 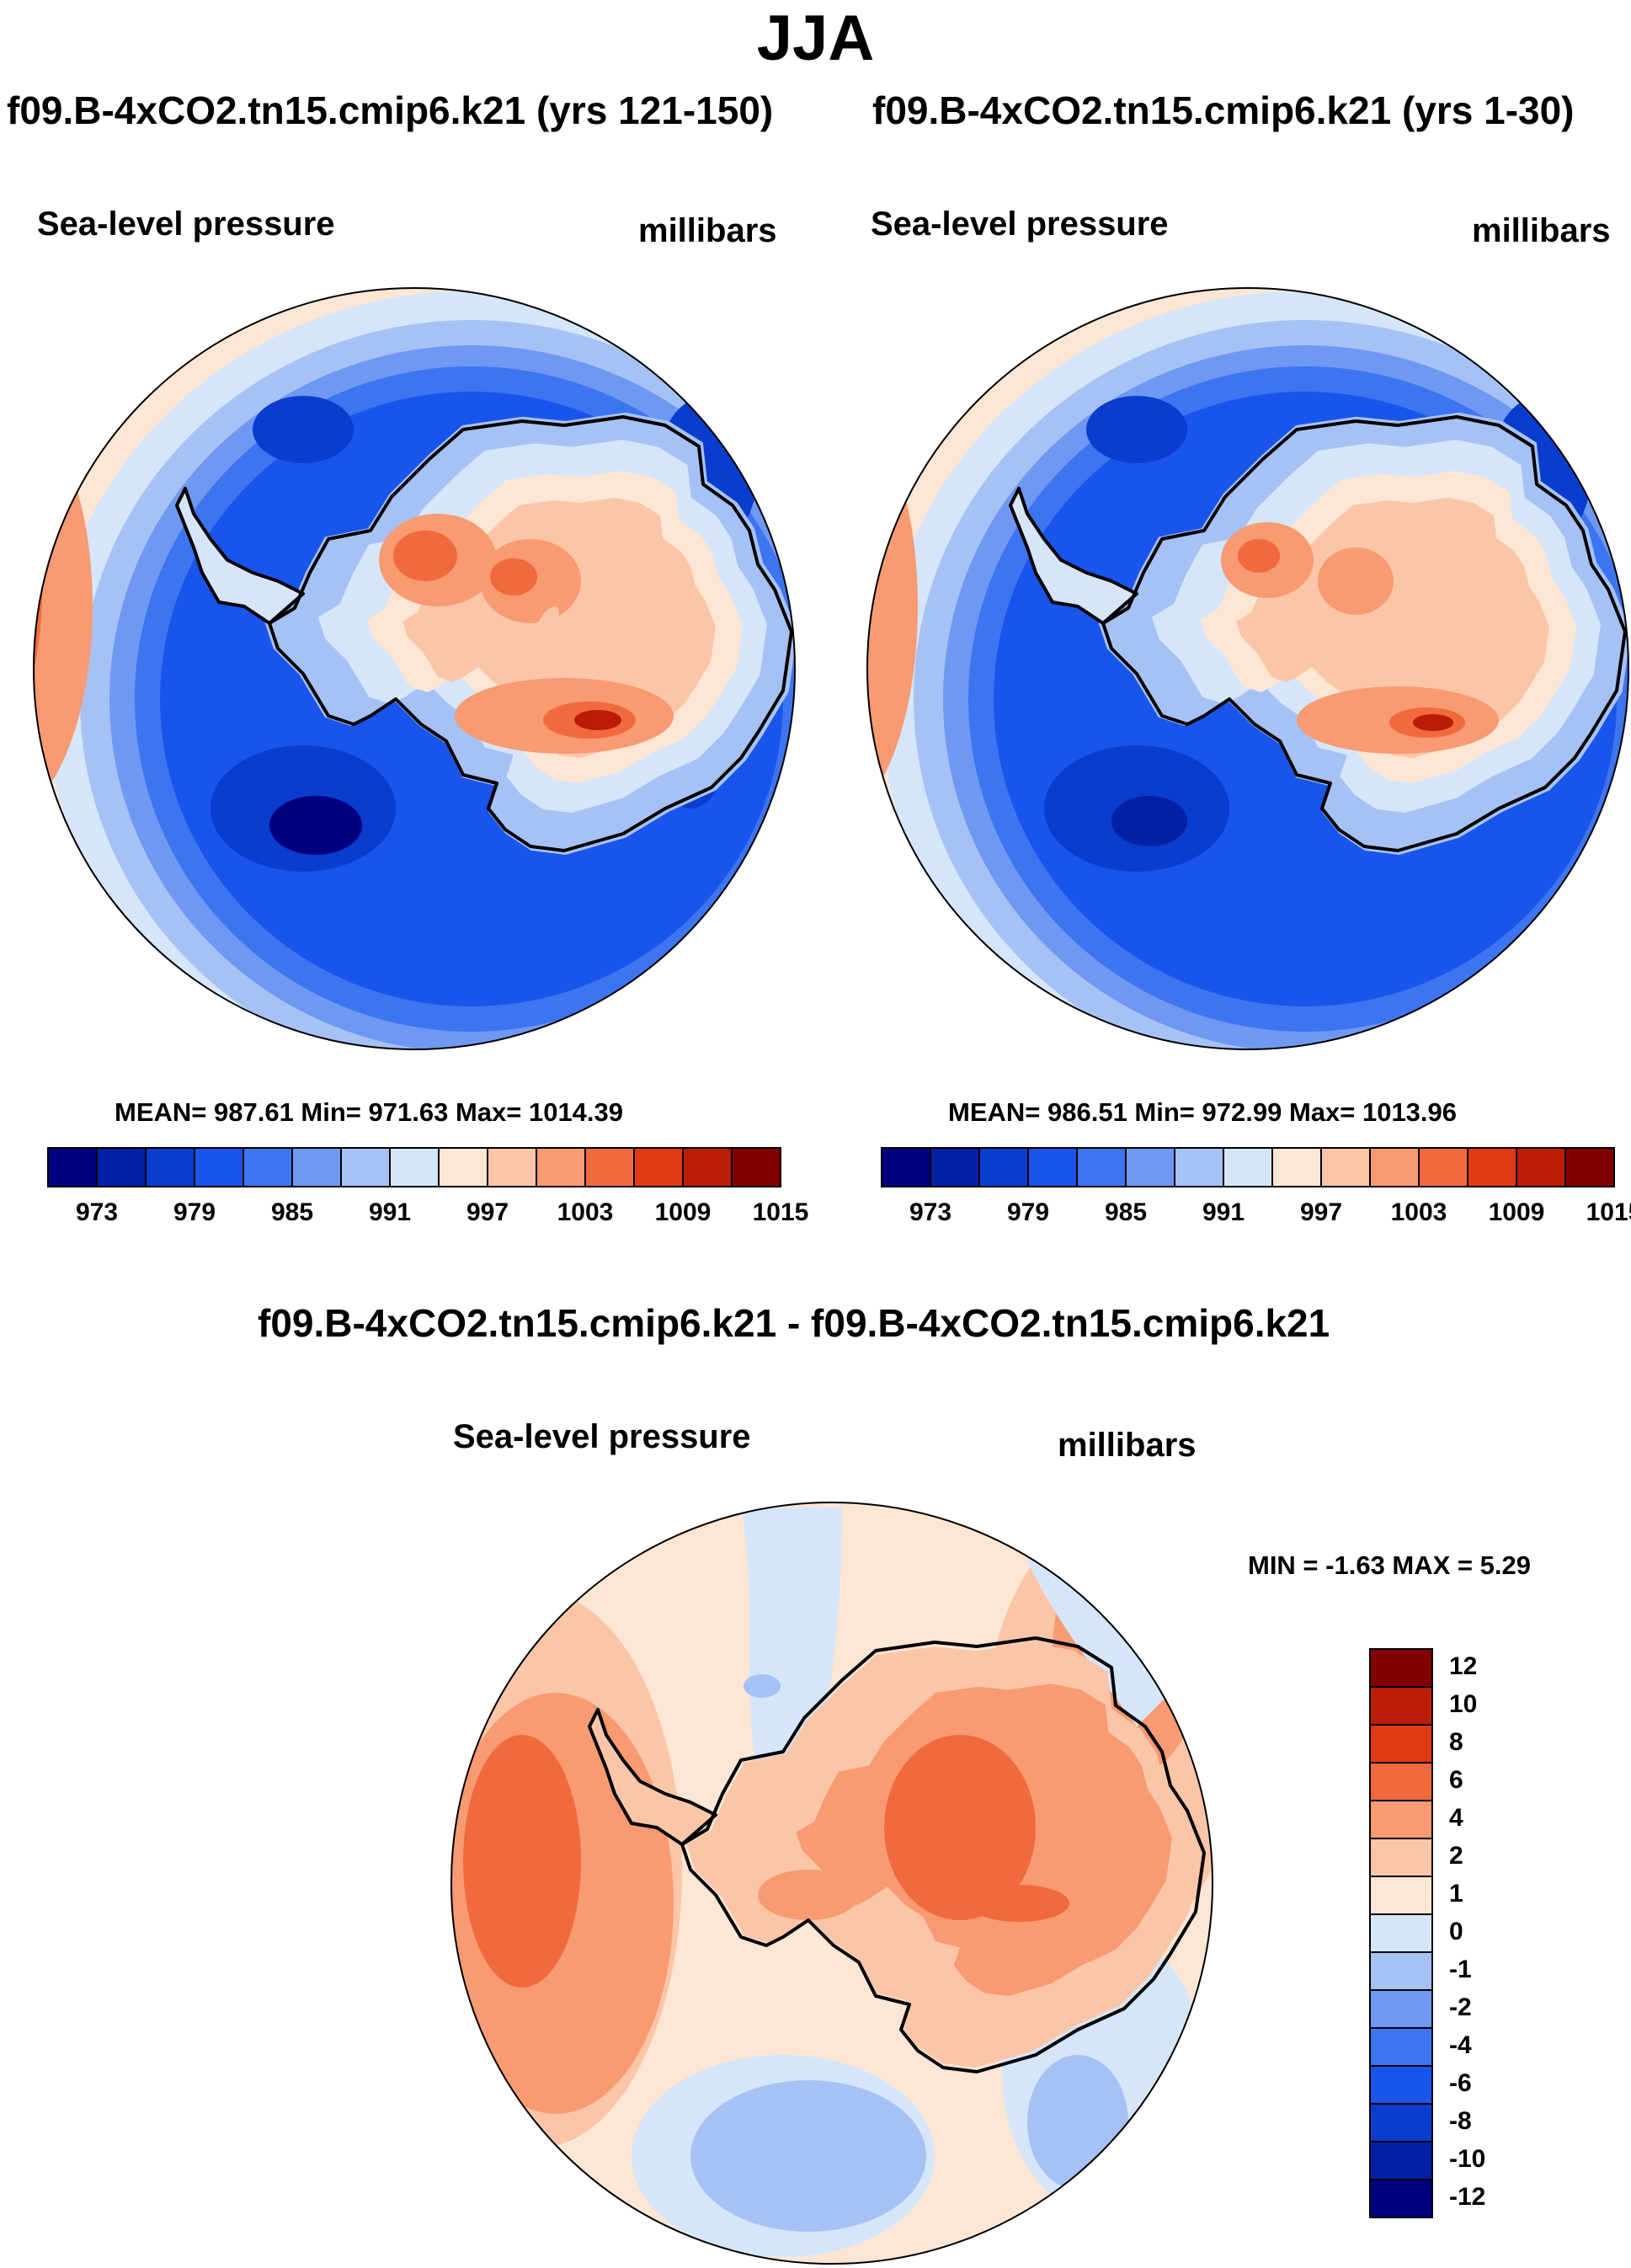 What do you see at coordinates (1456, 1780) in the screenshot?
I see `colorbar-diff-tick-label: 6` at bounding box center [1456, 1780].